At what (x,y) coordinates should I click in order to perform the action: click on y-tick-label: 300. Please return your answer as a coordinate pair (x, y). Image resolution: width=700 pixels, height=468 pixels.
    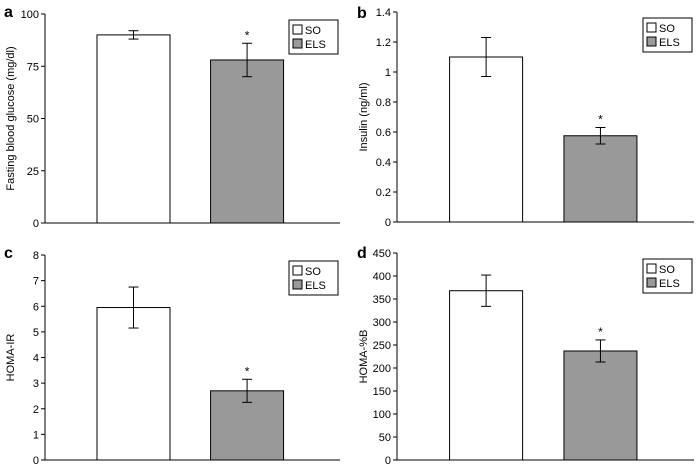
    Looking at the image, I should click on (382, 323).